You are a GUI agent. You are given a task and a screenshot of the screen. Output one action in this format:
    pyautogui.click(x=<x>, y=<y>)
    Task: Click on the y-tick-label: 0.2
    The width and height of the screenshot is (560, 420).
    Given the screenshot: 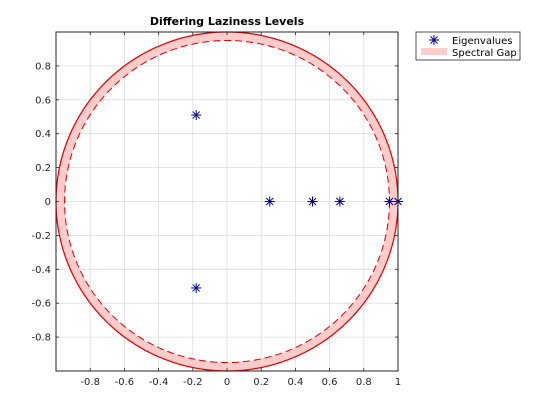 What is the action you would take?
    pyautogui.click(x=43, y=168)
    